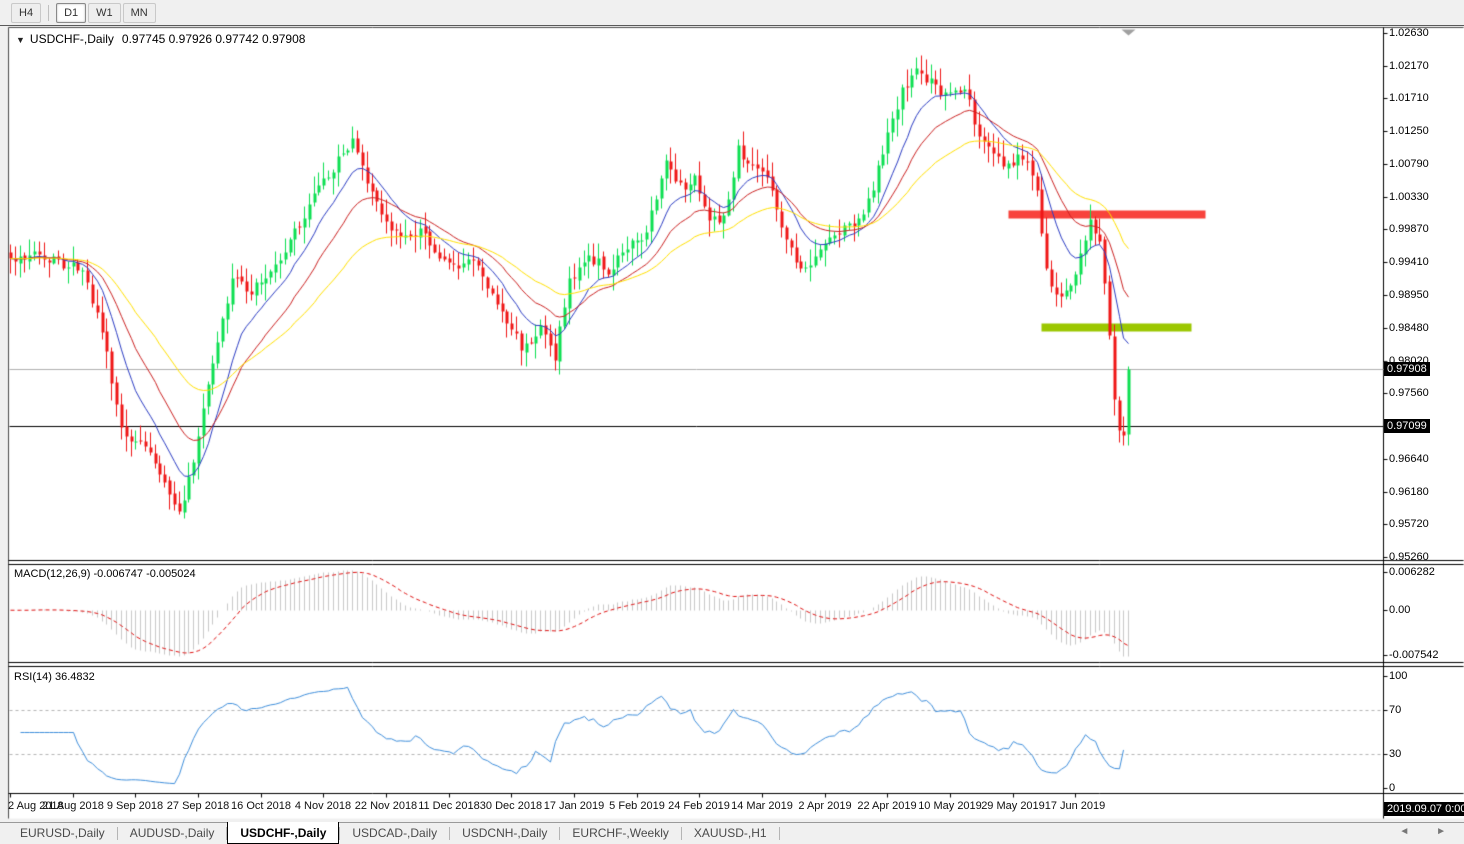 The height and width of the screenshot is (844, 1464). I want to click on price-tick-label: 0.96180, so click(1409, 492).